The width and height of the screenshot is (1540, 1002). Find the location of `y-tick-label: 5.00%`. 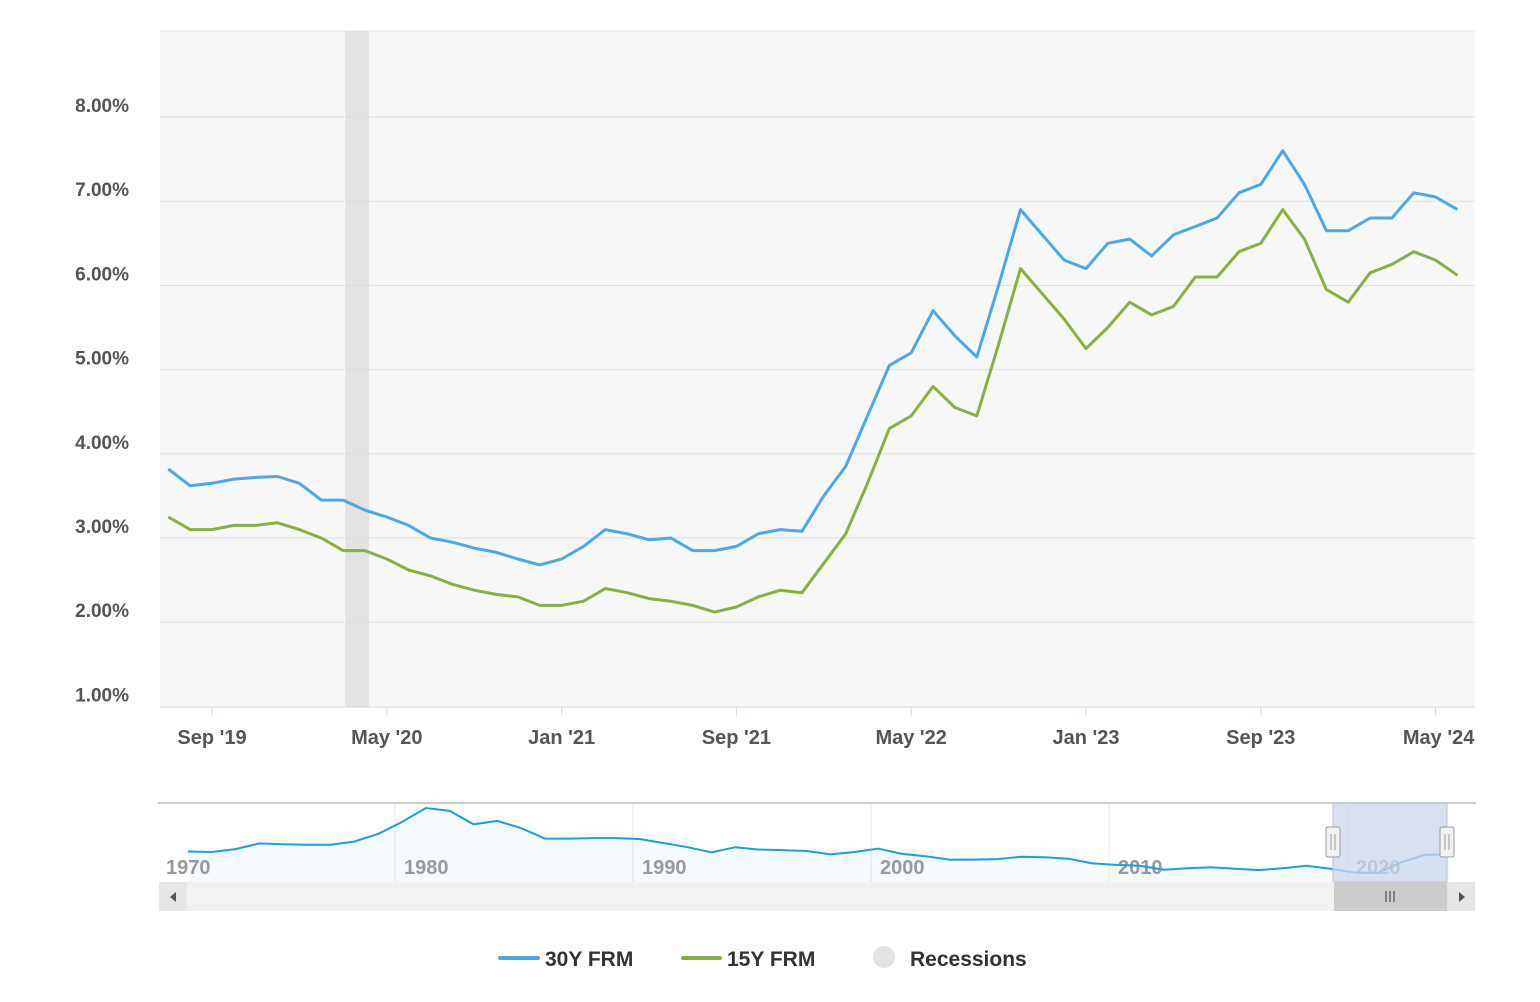

y-tick-label: 5.00% is located at coordinates (102, 359).